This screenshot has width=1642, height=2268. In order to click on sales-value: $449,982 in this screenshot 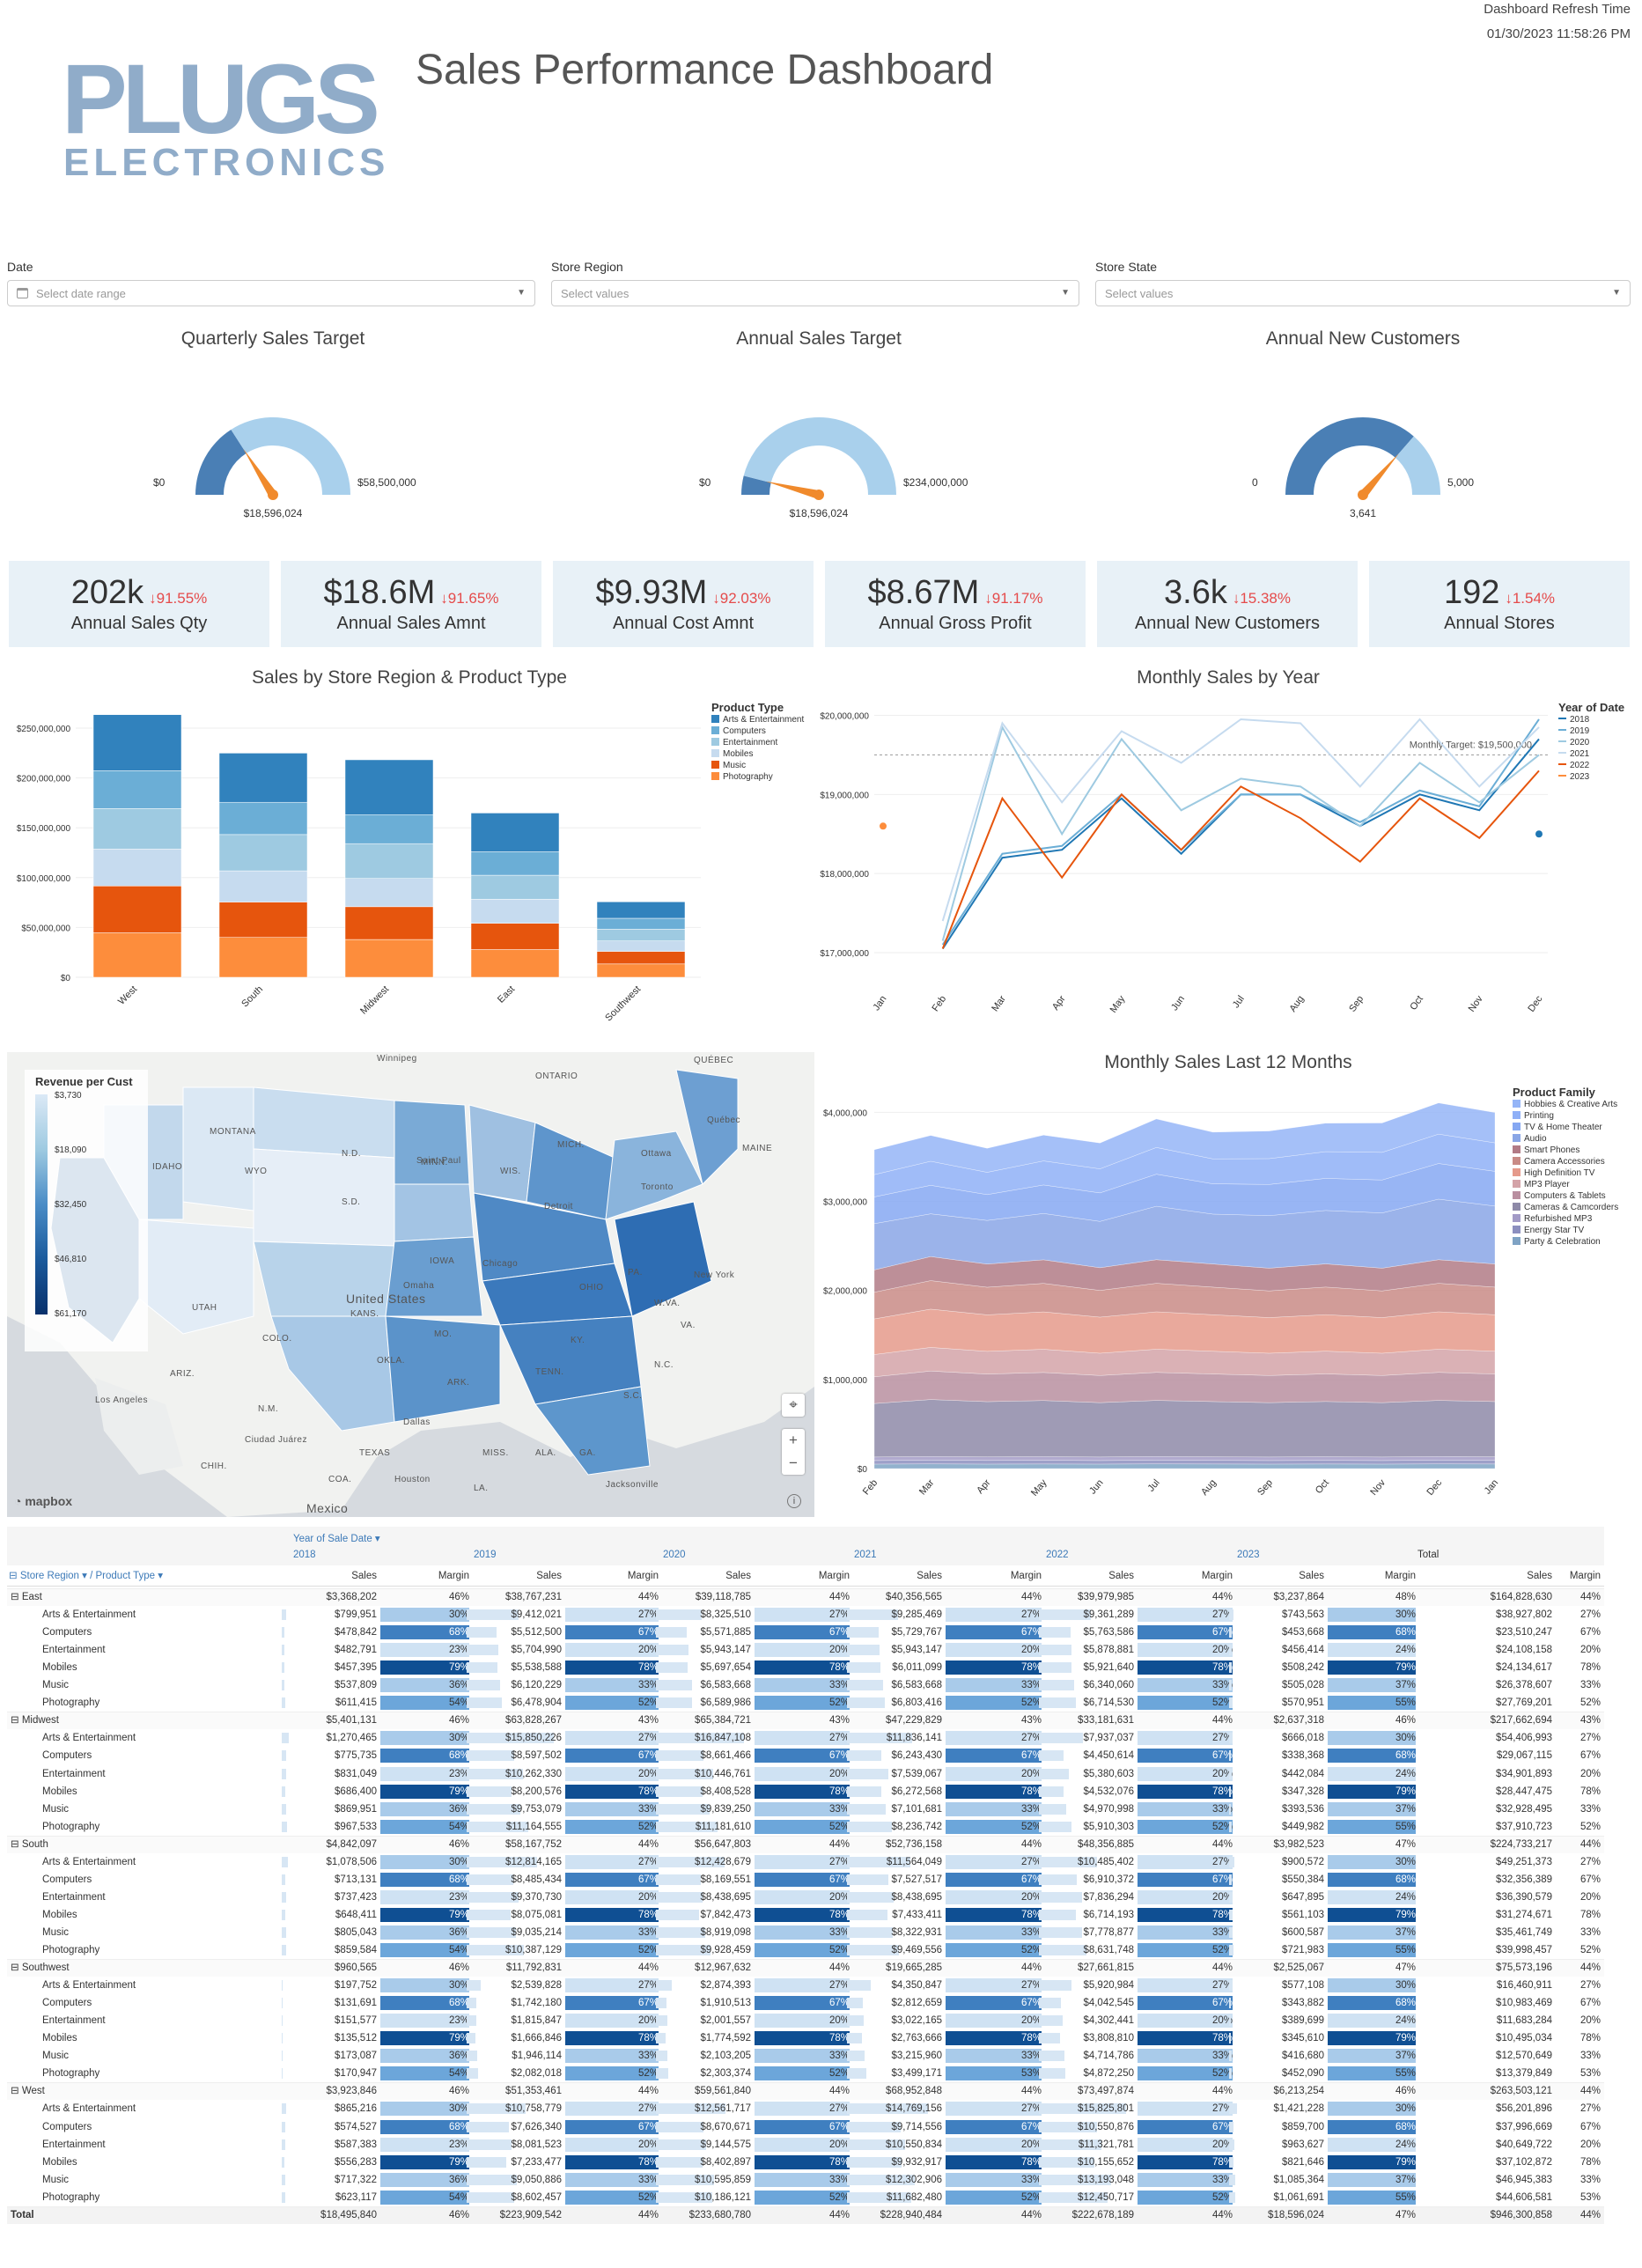, I will do `click(1303, 1826)`.